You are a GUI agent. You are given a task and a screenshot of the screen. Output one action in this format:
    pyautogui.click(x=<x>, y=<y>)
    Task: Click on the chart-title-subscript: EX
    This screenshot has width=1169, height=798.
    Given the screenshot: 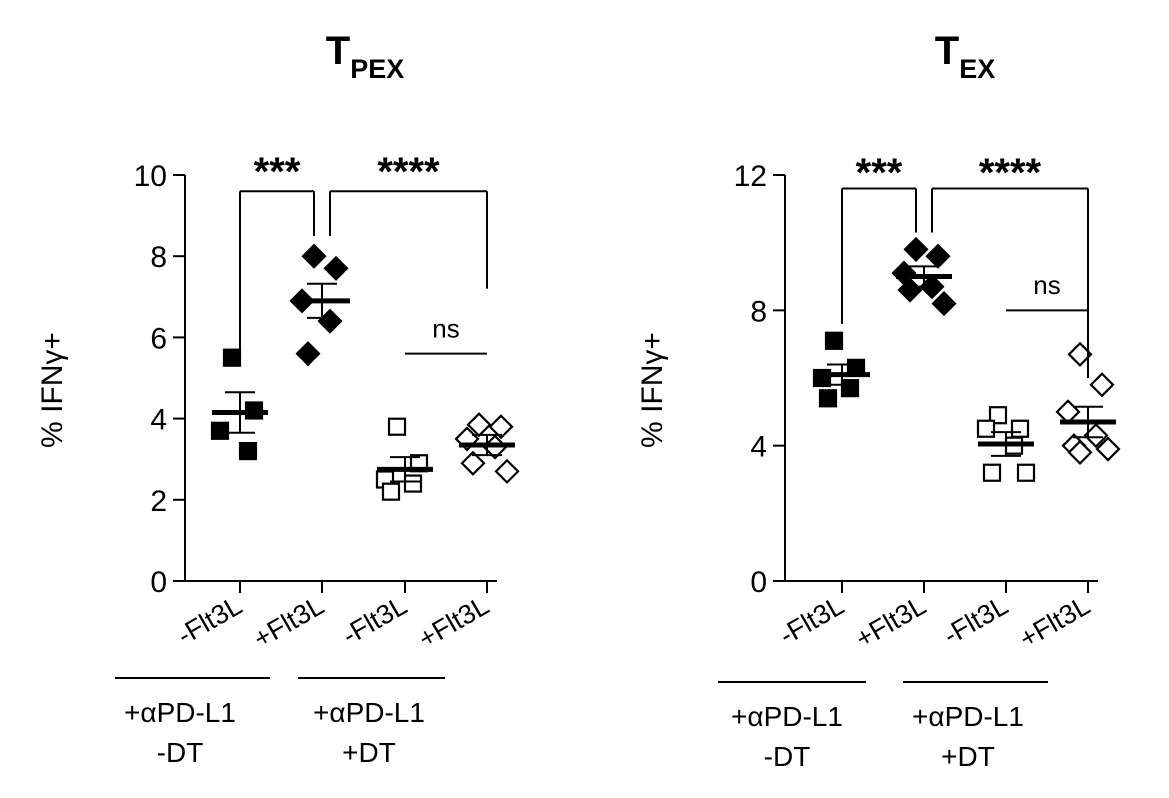 What is the action you would take?
    pyautogui.click(x=977, y=69)
    